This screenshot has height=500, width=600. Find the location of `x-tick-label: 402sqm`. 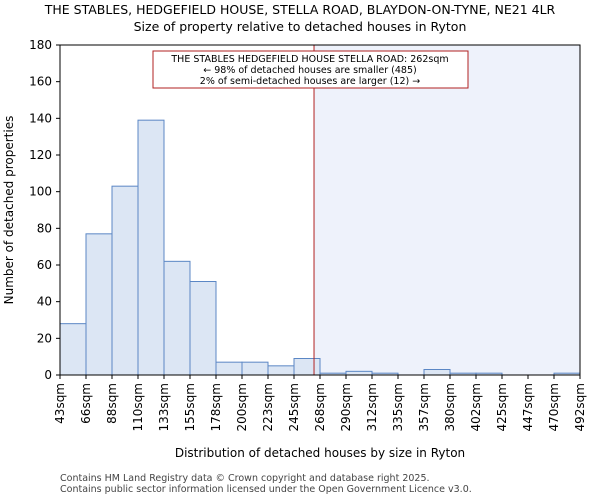

x-tick-label: 402sqm is located at coordinates (476, 407).